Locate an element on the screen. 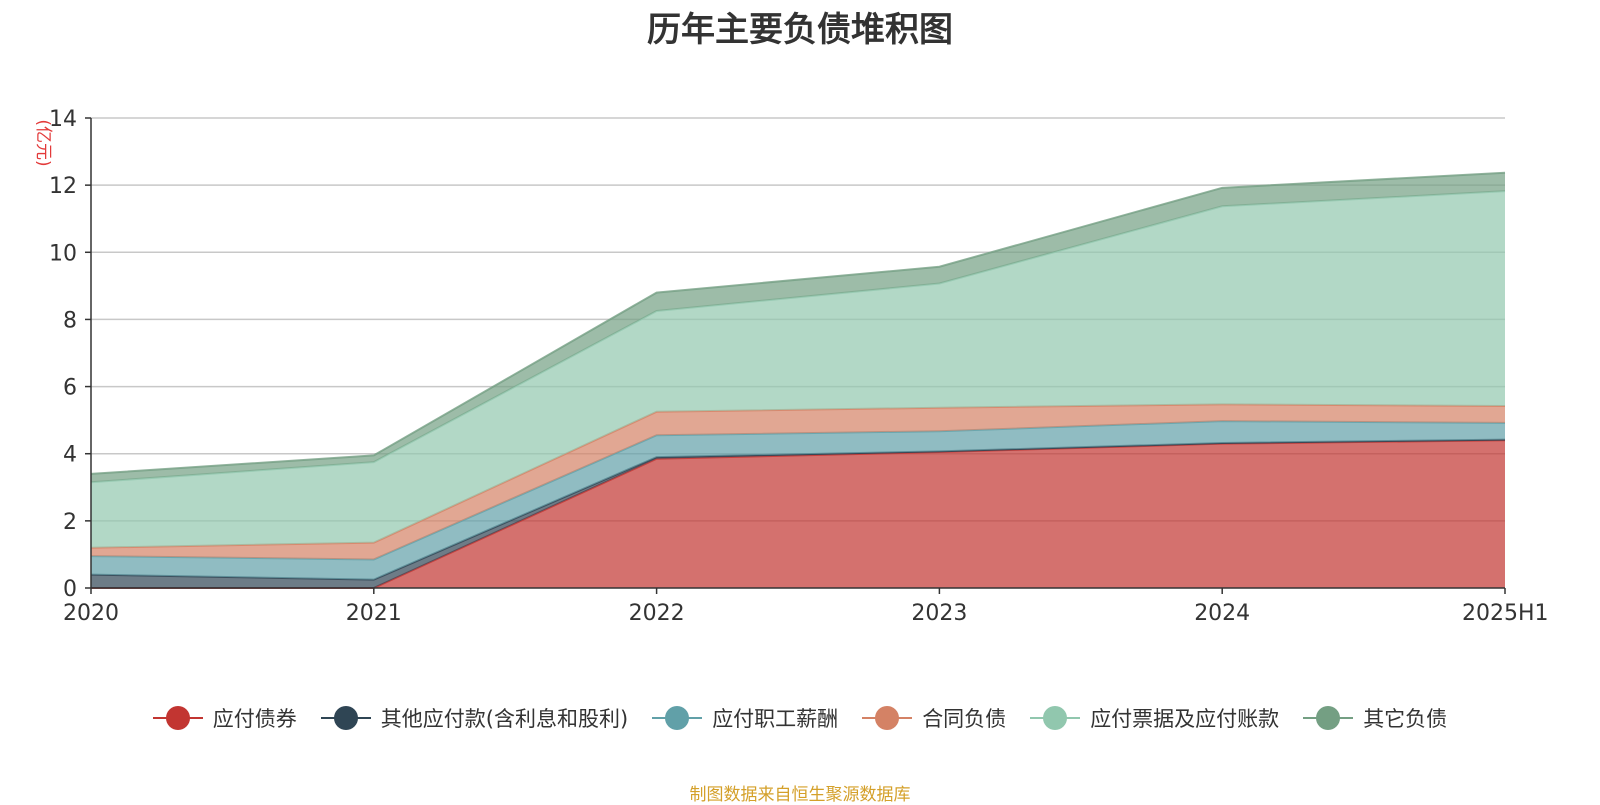  legend-label: 其他应付款(含利息和股利) is located at coordinates (504, 719).